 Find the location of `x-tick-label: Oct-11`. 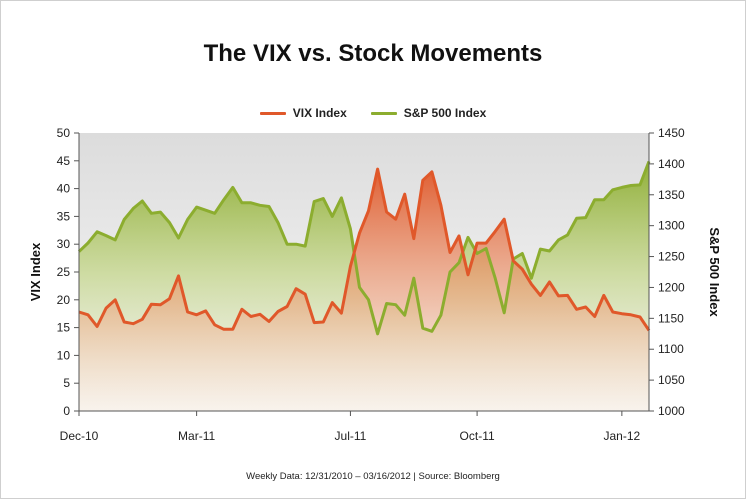

x-tick-label: Oct-11 is located at coordinates (477, 436).